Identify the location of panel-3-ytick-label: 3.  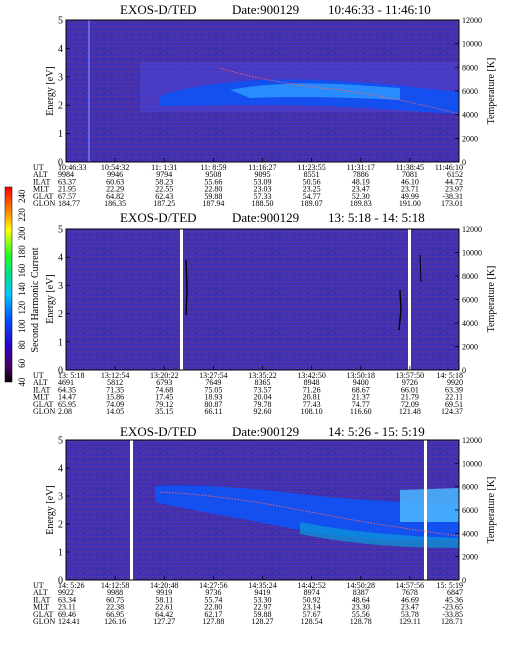
(60, 497).